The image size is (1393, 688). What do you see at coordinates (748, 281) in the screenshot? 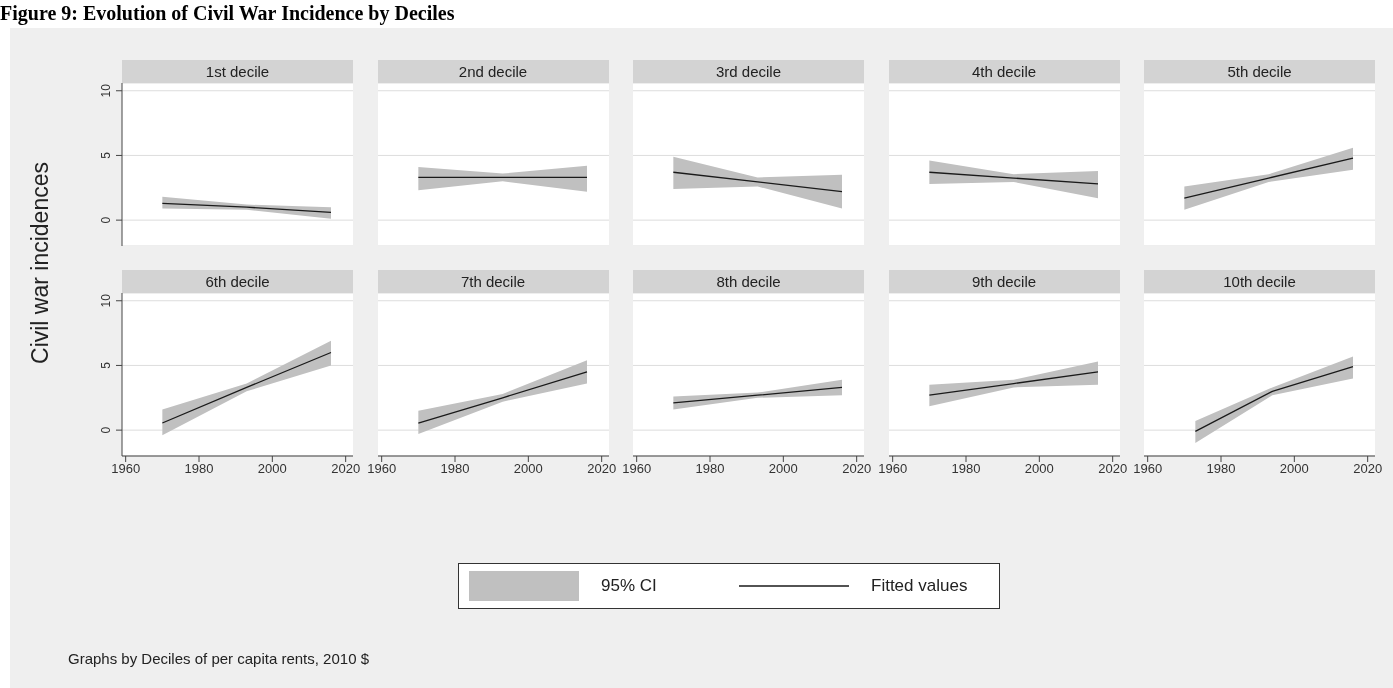
I see `chart-title: 8th decile` at bounding box center [748, 281].